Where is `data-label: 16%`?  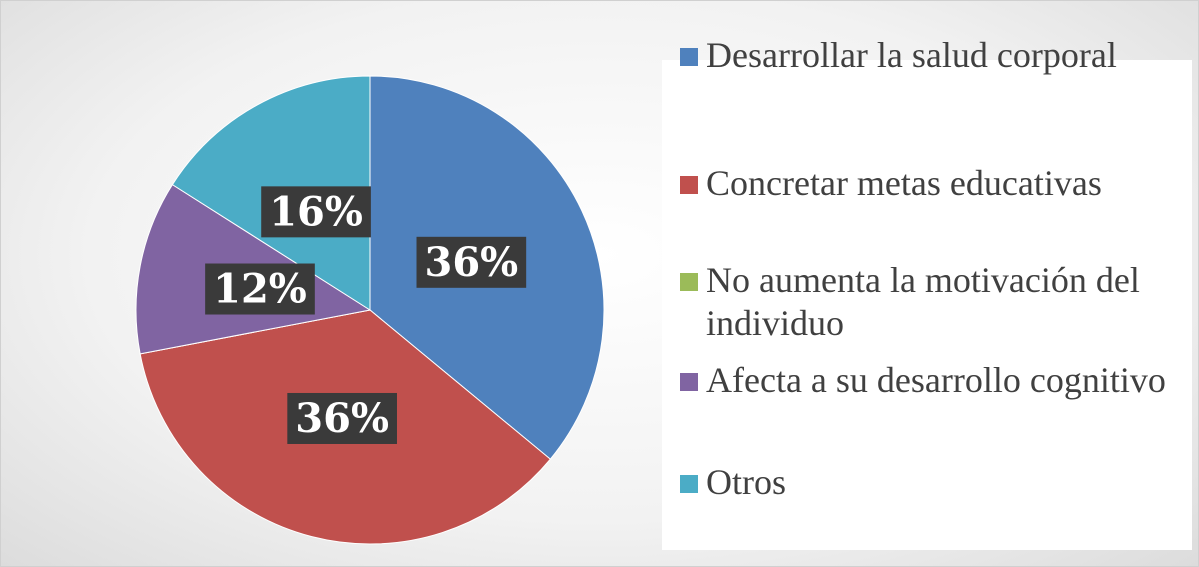 data-label: 16% is located at coordinates (316, 211).